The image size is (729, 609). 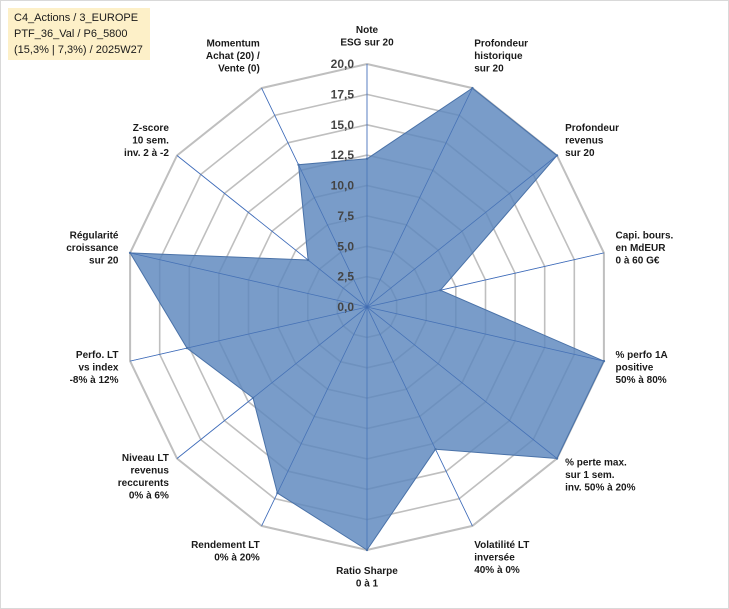 I want to click on axis-label-0: Note ESG sur 20, so click(x=367, y=37).